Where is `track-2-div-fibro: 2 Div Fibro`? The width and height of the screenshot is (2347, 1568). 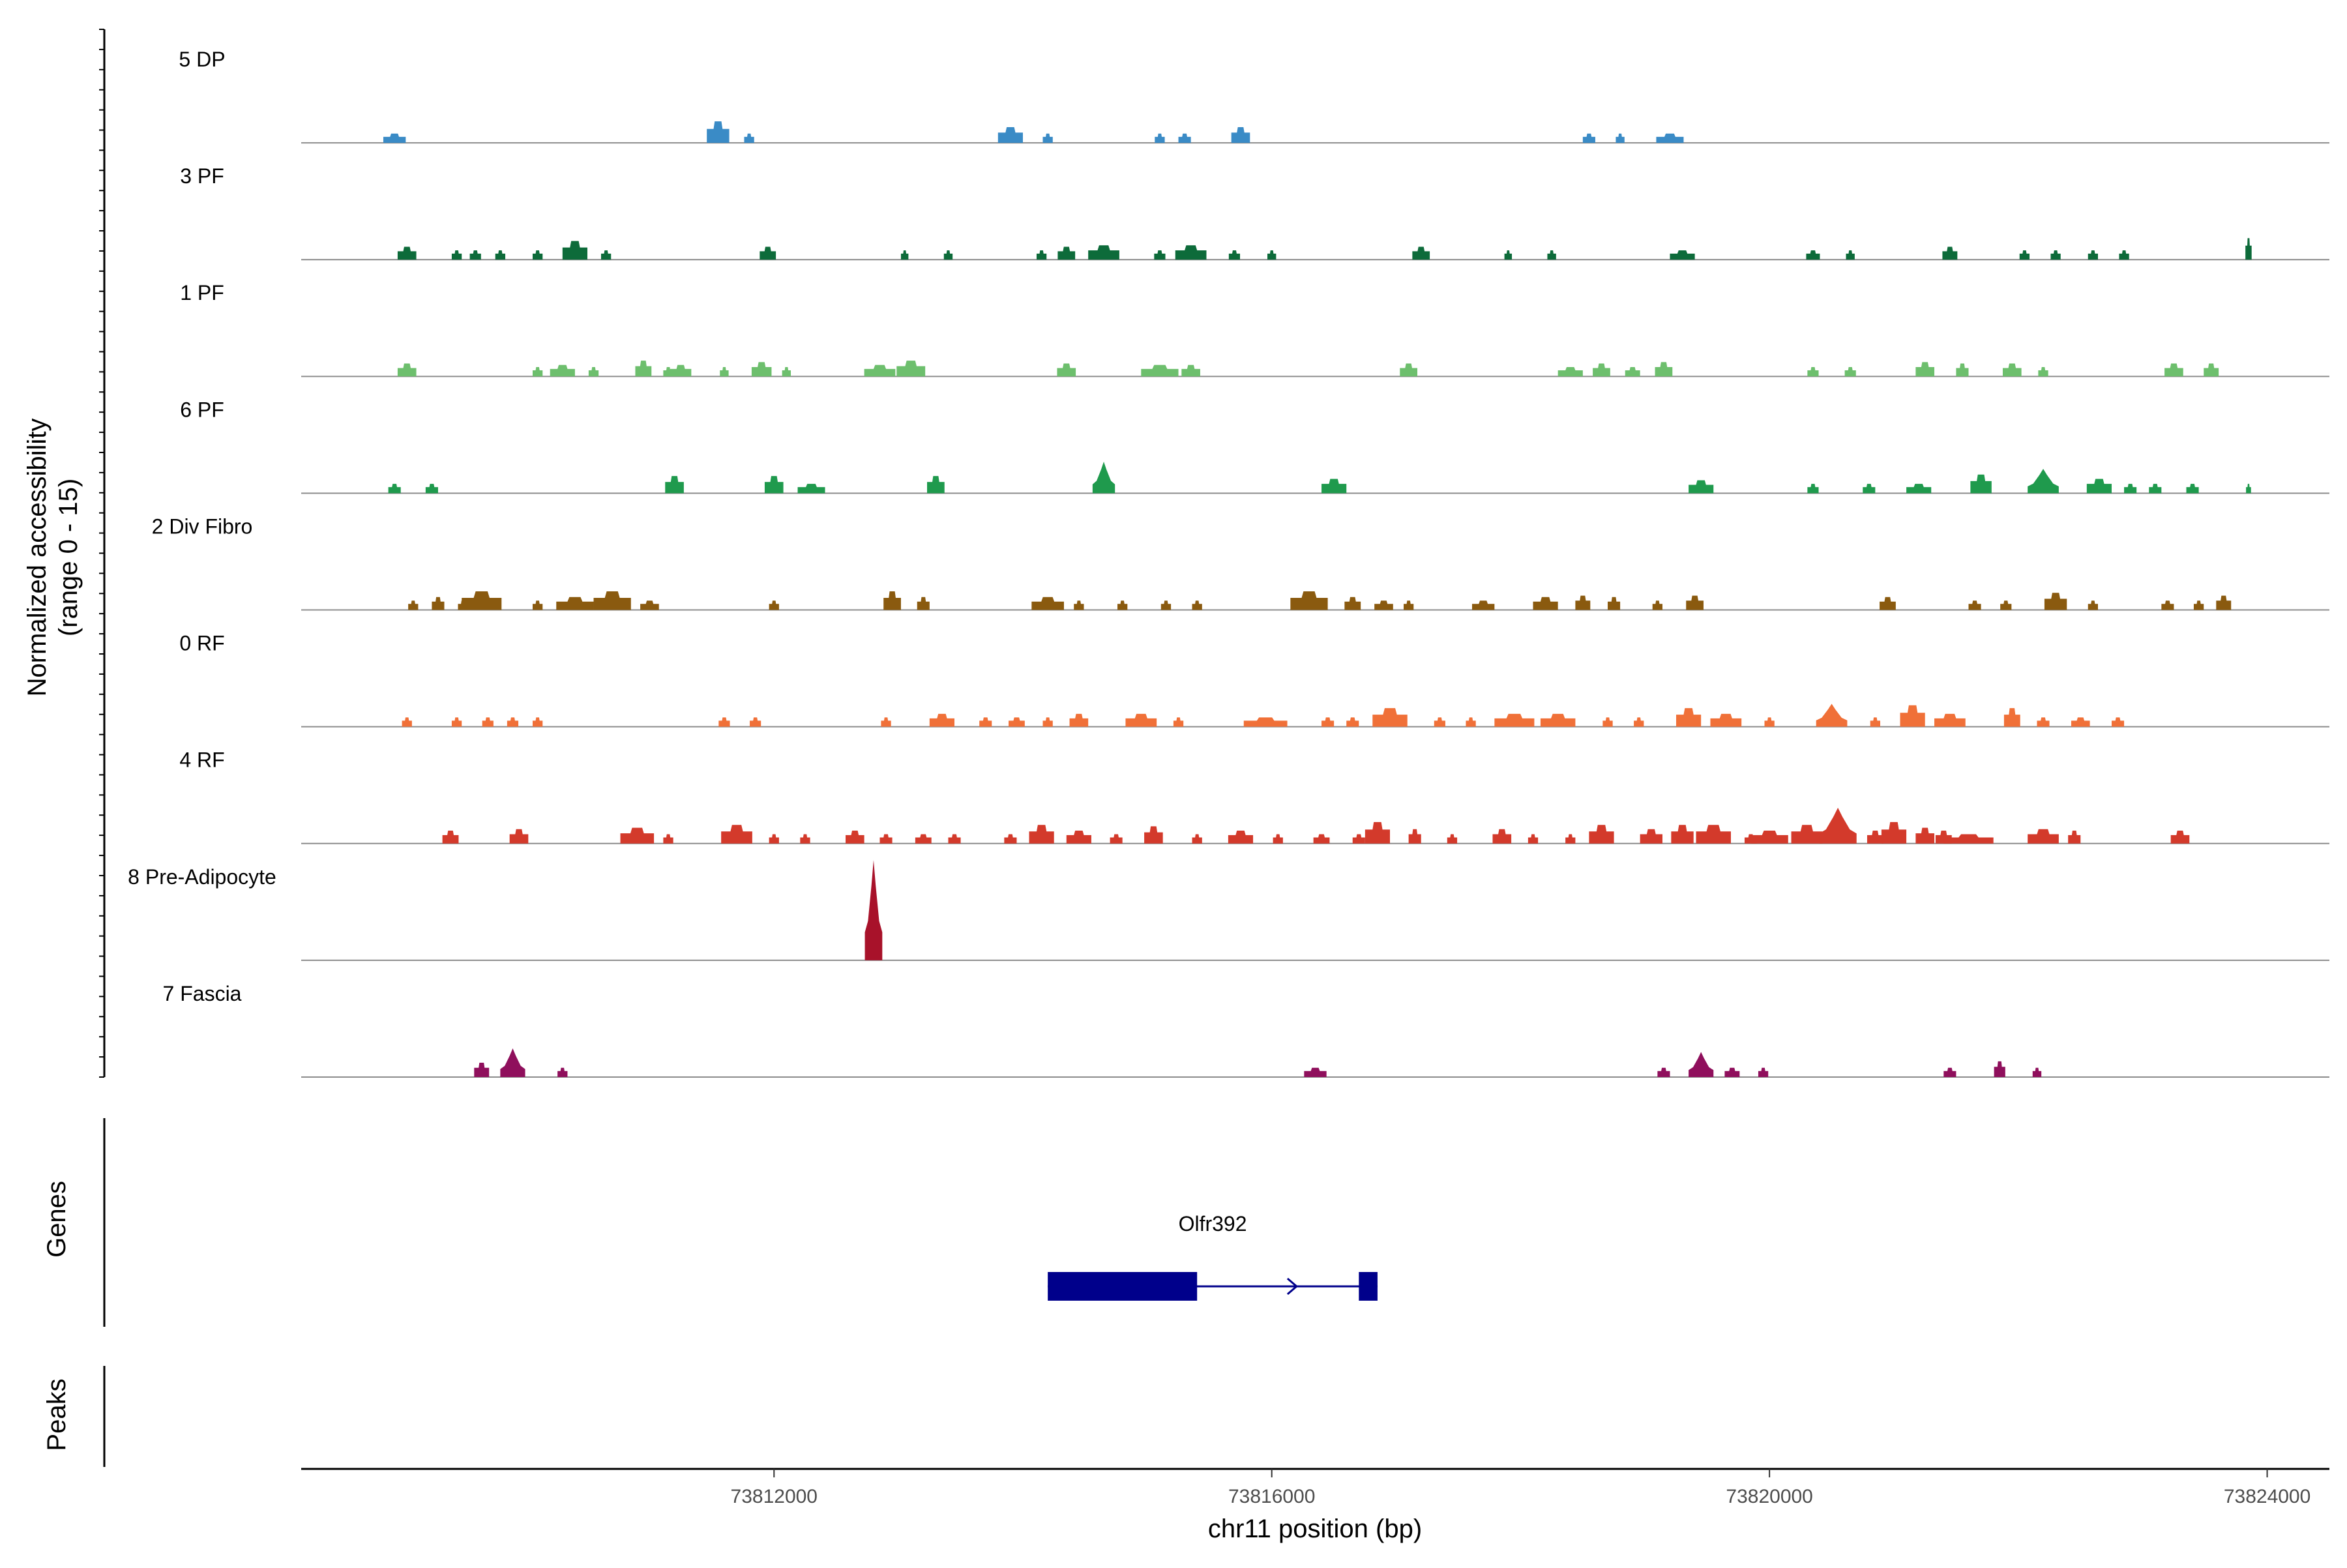
track-2-div-fibro: 2 Div Fibro is located at coordinates (1240, 563).